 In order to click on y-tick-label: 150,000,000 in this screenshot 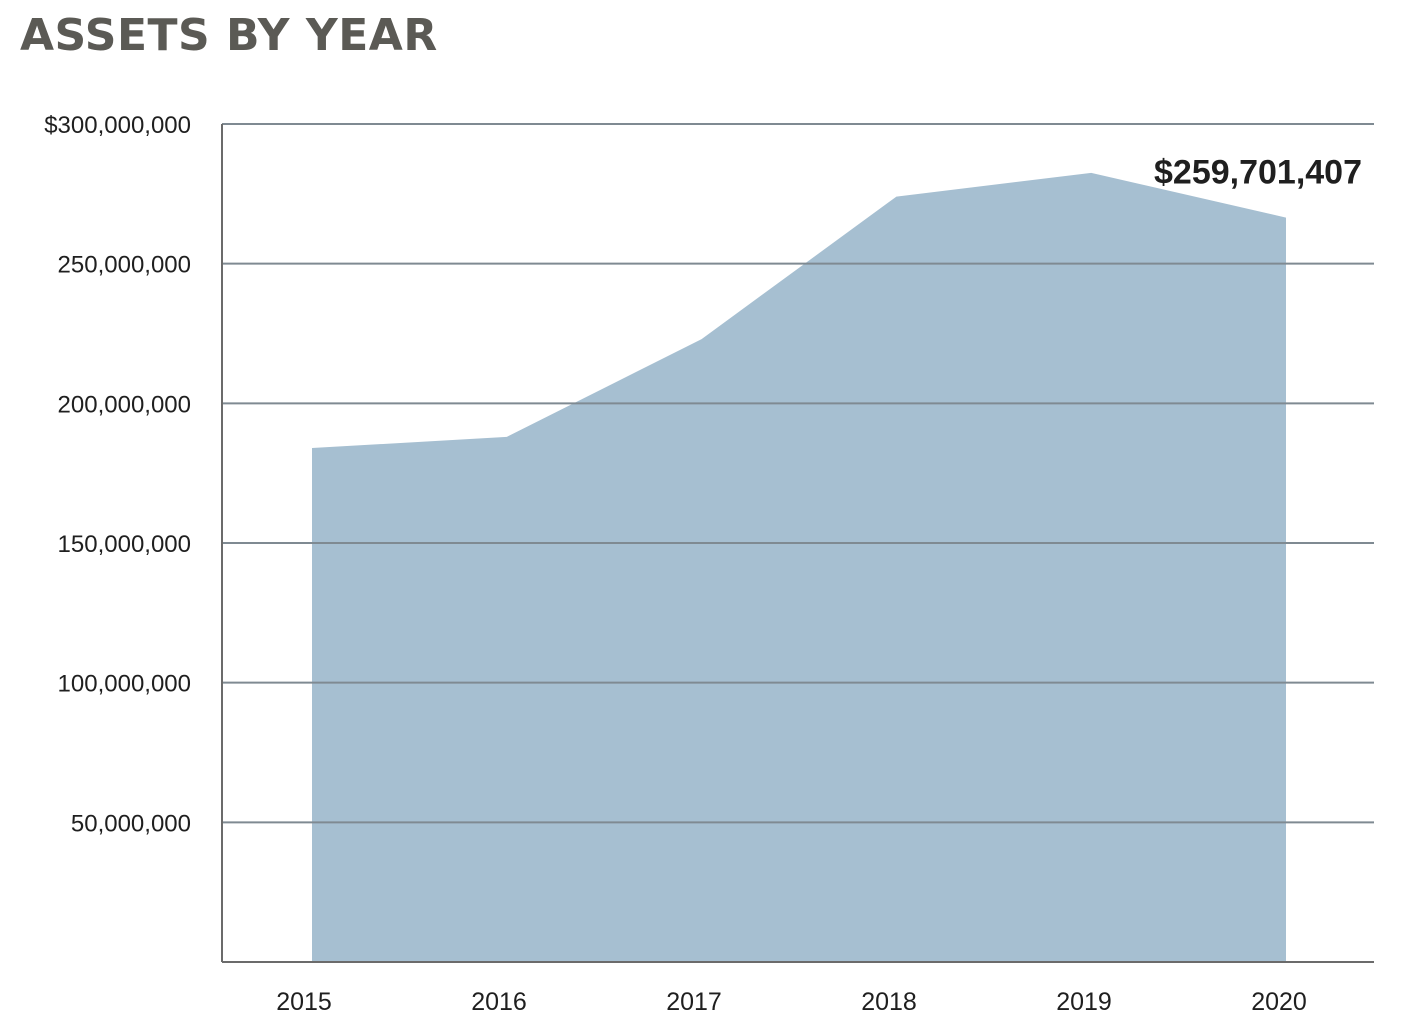, I will do `click(124, 544)`.